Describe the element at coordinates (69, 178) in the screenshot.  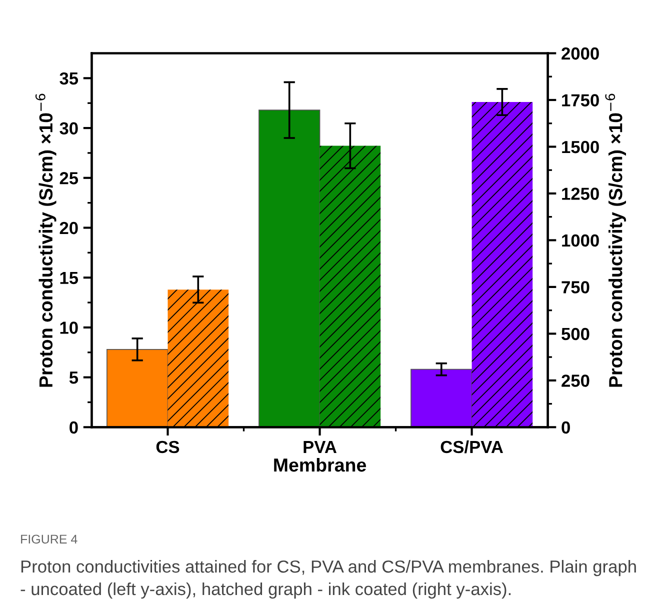
I see `y-tick-label: 25` at that location.